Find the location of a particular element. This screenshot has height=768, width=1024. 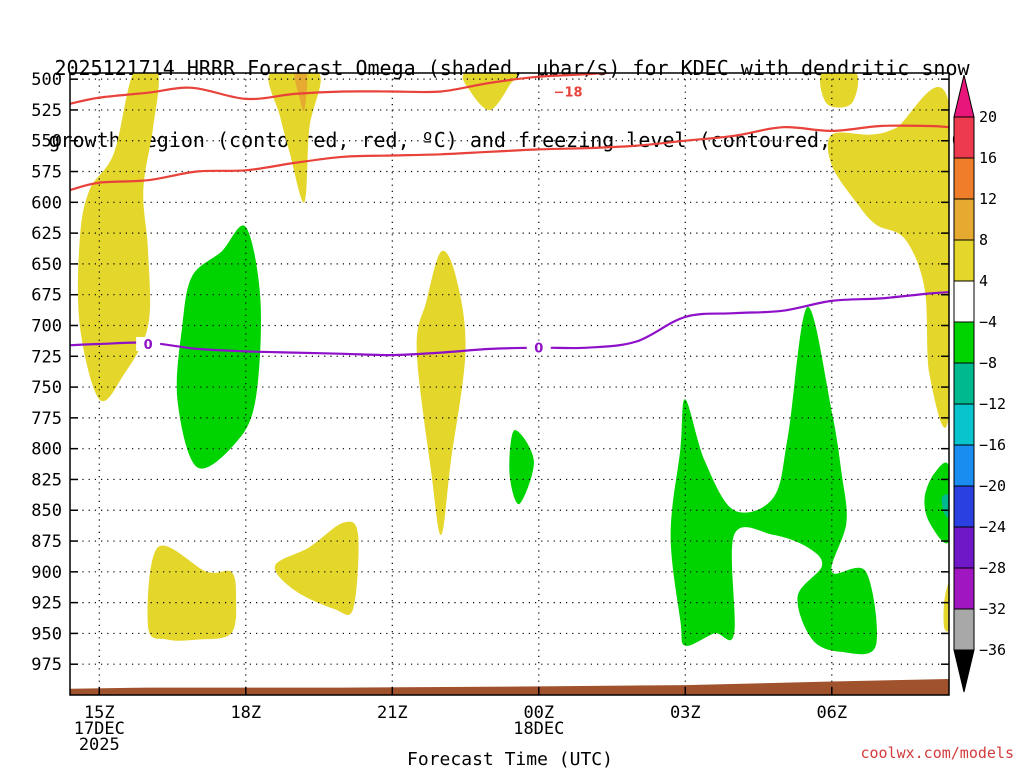

y-tick-label-500: 500 is located at coordinates (46, 80).